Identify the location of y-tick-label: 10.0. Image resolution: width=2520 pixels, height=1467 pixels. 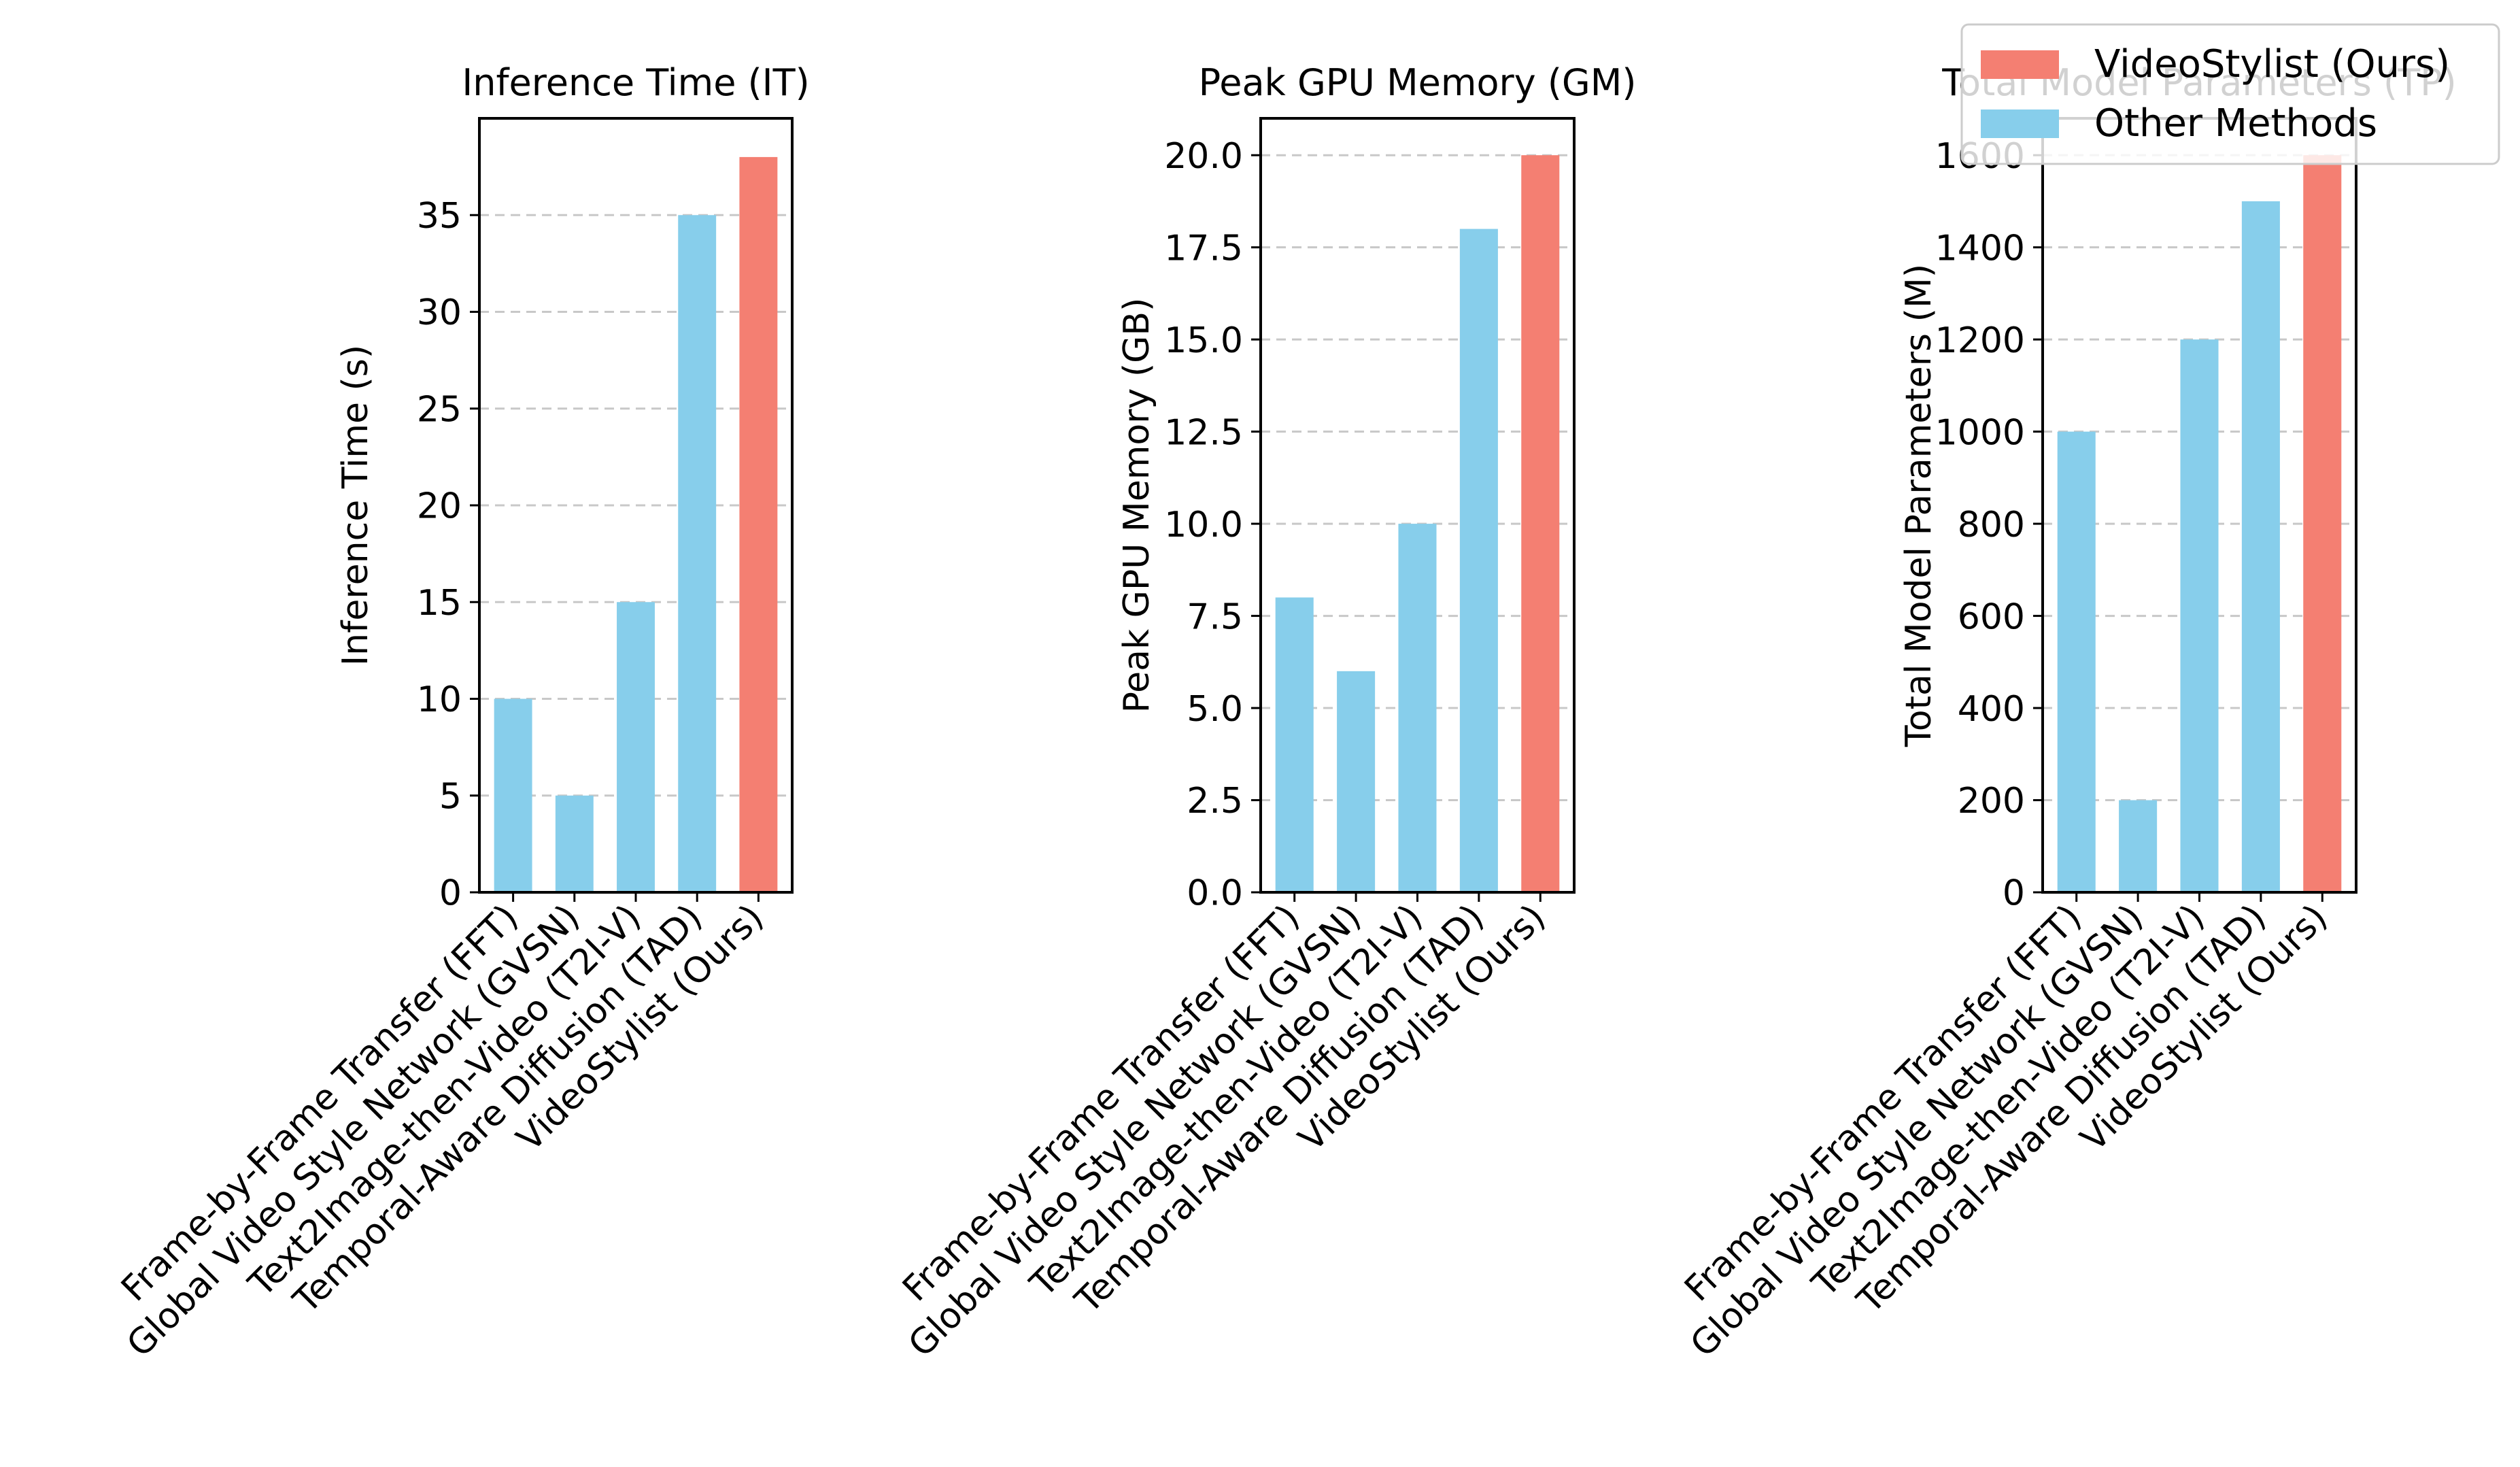
(1204, 525).